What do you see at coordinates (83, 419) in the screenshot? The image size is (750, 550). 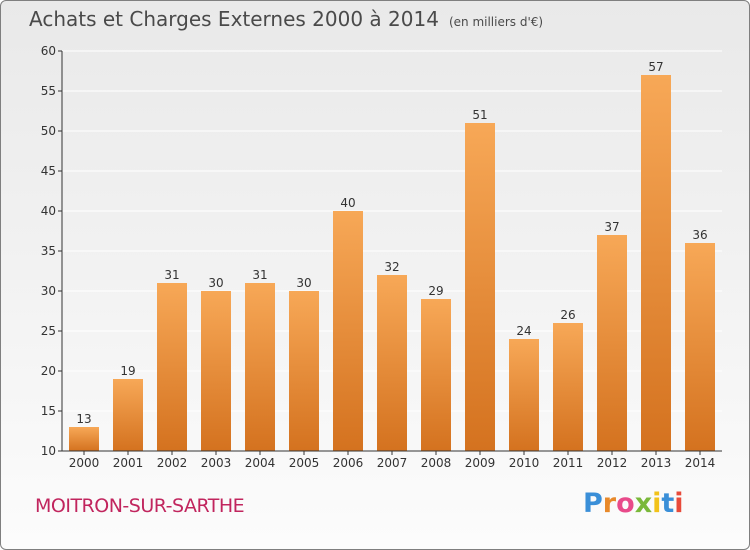 I see `bar-value-label: 13` at bounding box center [83, 419].